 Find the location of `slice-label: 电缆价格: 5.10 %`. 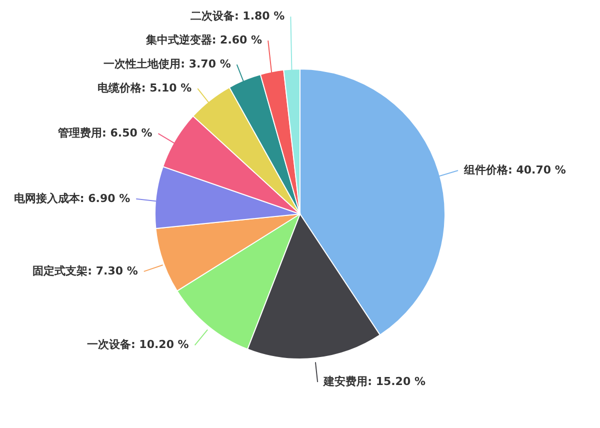

slice-label: 电缆价格: 5.10 % is located at coordinates (144, 88).